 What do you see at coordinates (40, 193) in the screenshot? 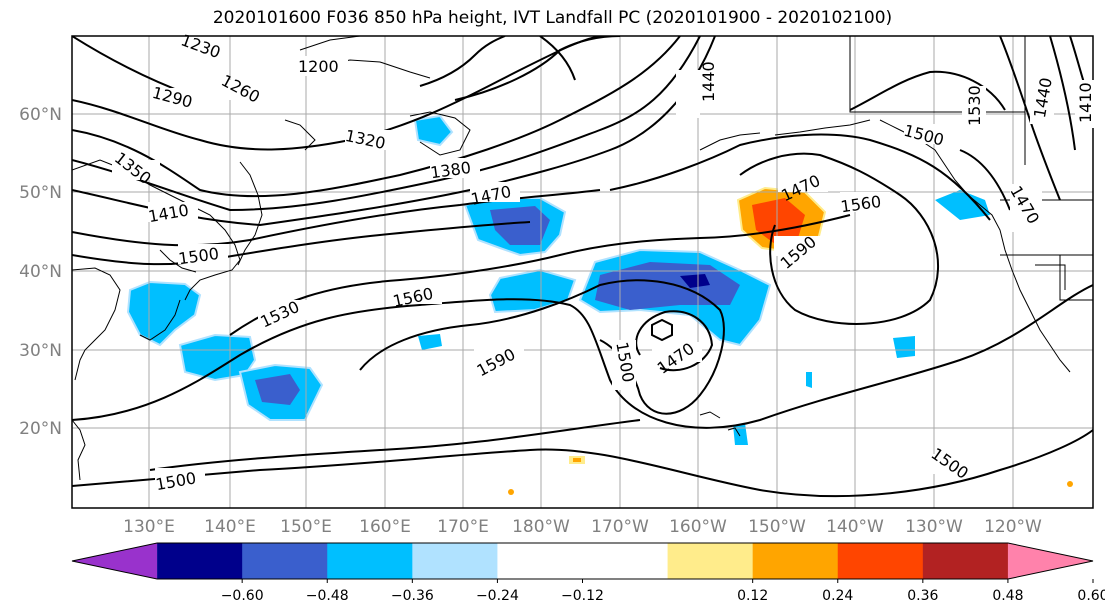
I see `lat-label-50n: 50°N` at bounding box center [40, 193].